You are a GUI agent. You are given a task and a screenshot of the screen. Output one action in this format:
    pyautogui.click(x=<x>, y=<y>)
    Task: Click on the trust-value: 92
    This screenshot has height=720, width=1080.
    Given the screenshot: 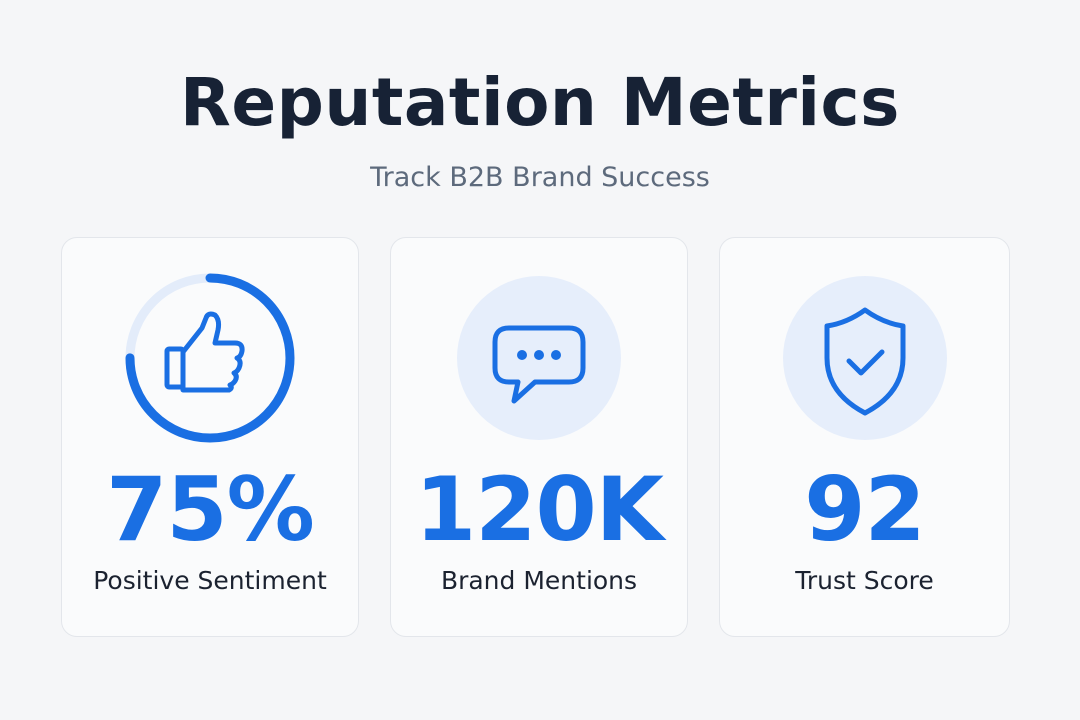 What is the action you would take?
    pyautogui.click(x=864, y=509)
    